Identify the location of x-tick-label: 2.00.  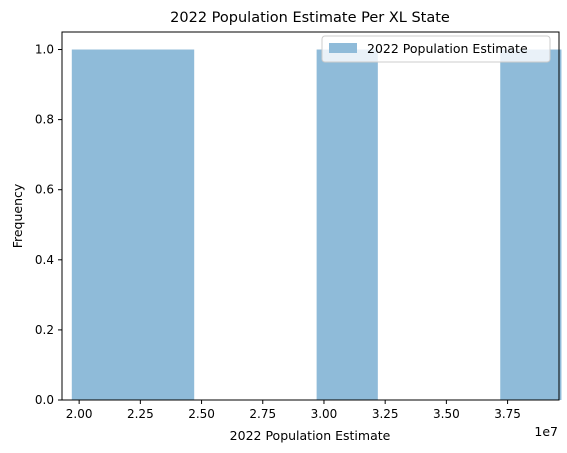
(79, 414).